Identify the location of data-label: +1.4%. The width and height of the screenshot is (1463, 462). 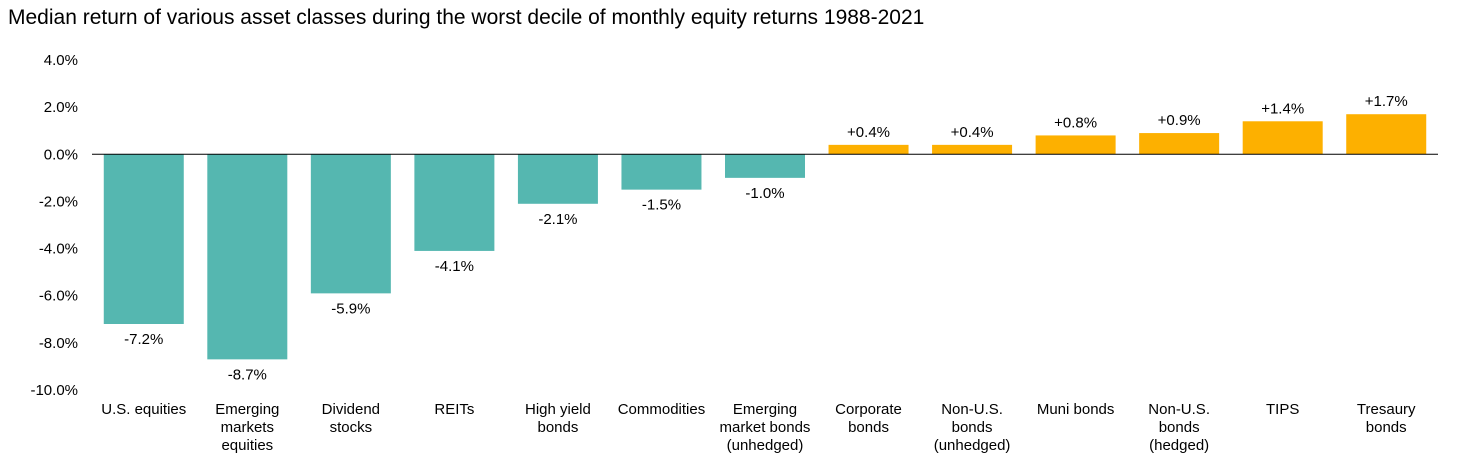
(1282, 108).